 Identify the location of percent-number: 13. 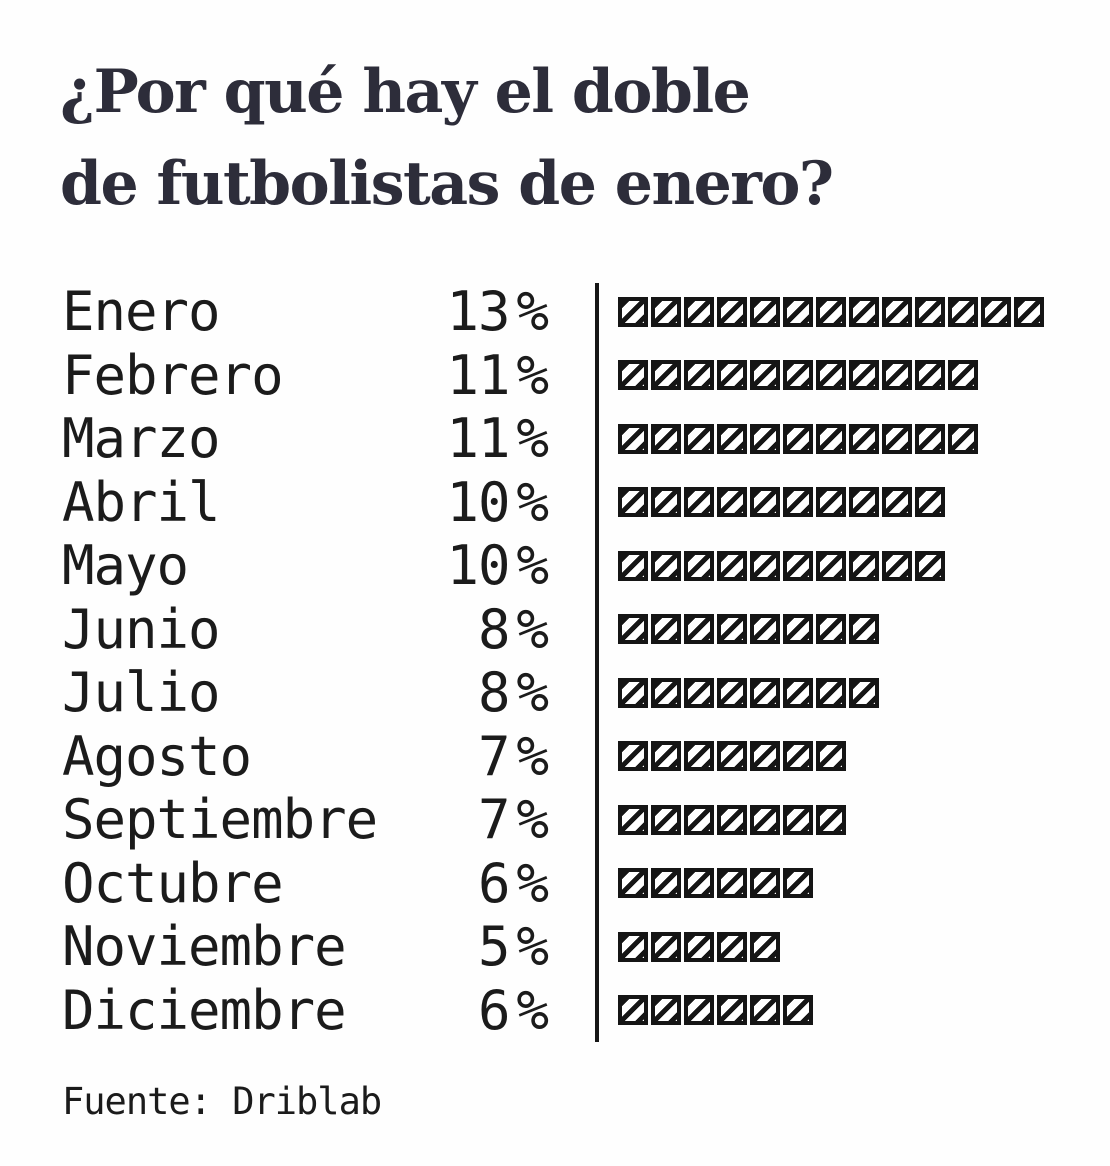
(478, 312).